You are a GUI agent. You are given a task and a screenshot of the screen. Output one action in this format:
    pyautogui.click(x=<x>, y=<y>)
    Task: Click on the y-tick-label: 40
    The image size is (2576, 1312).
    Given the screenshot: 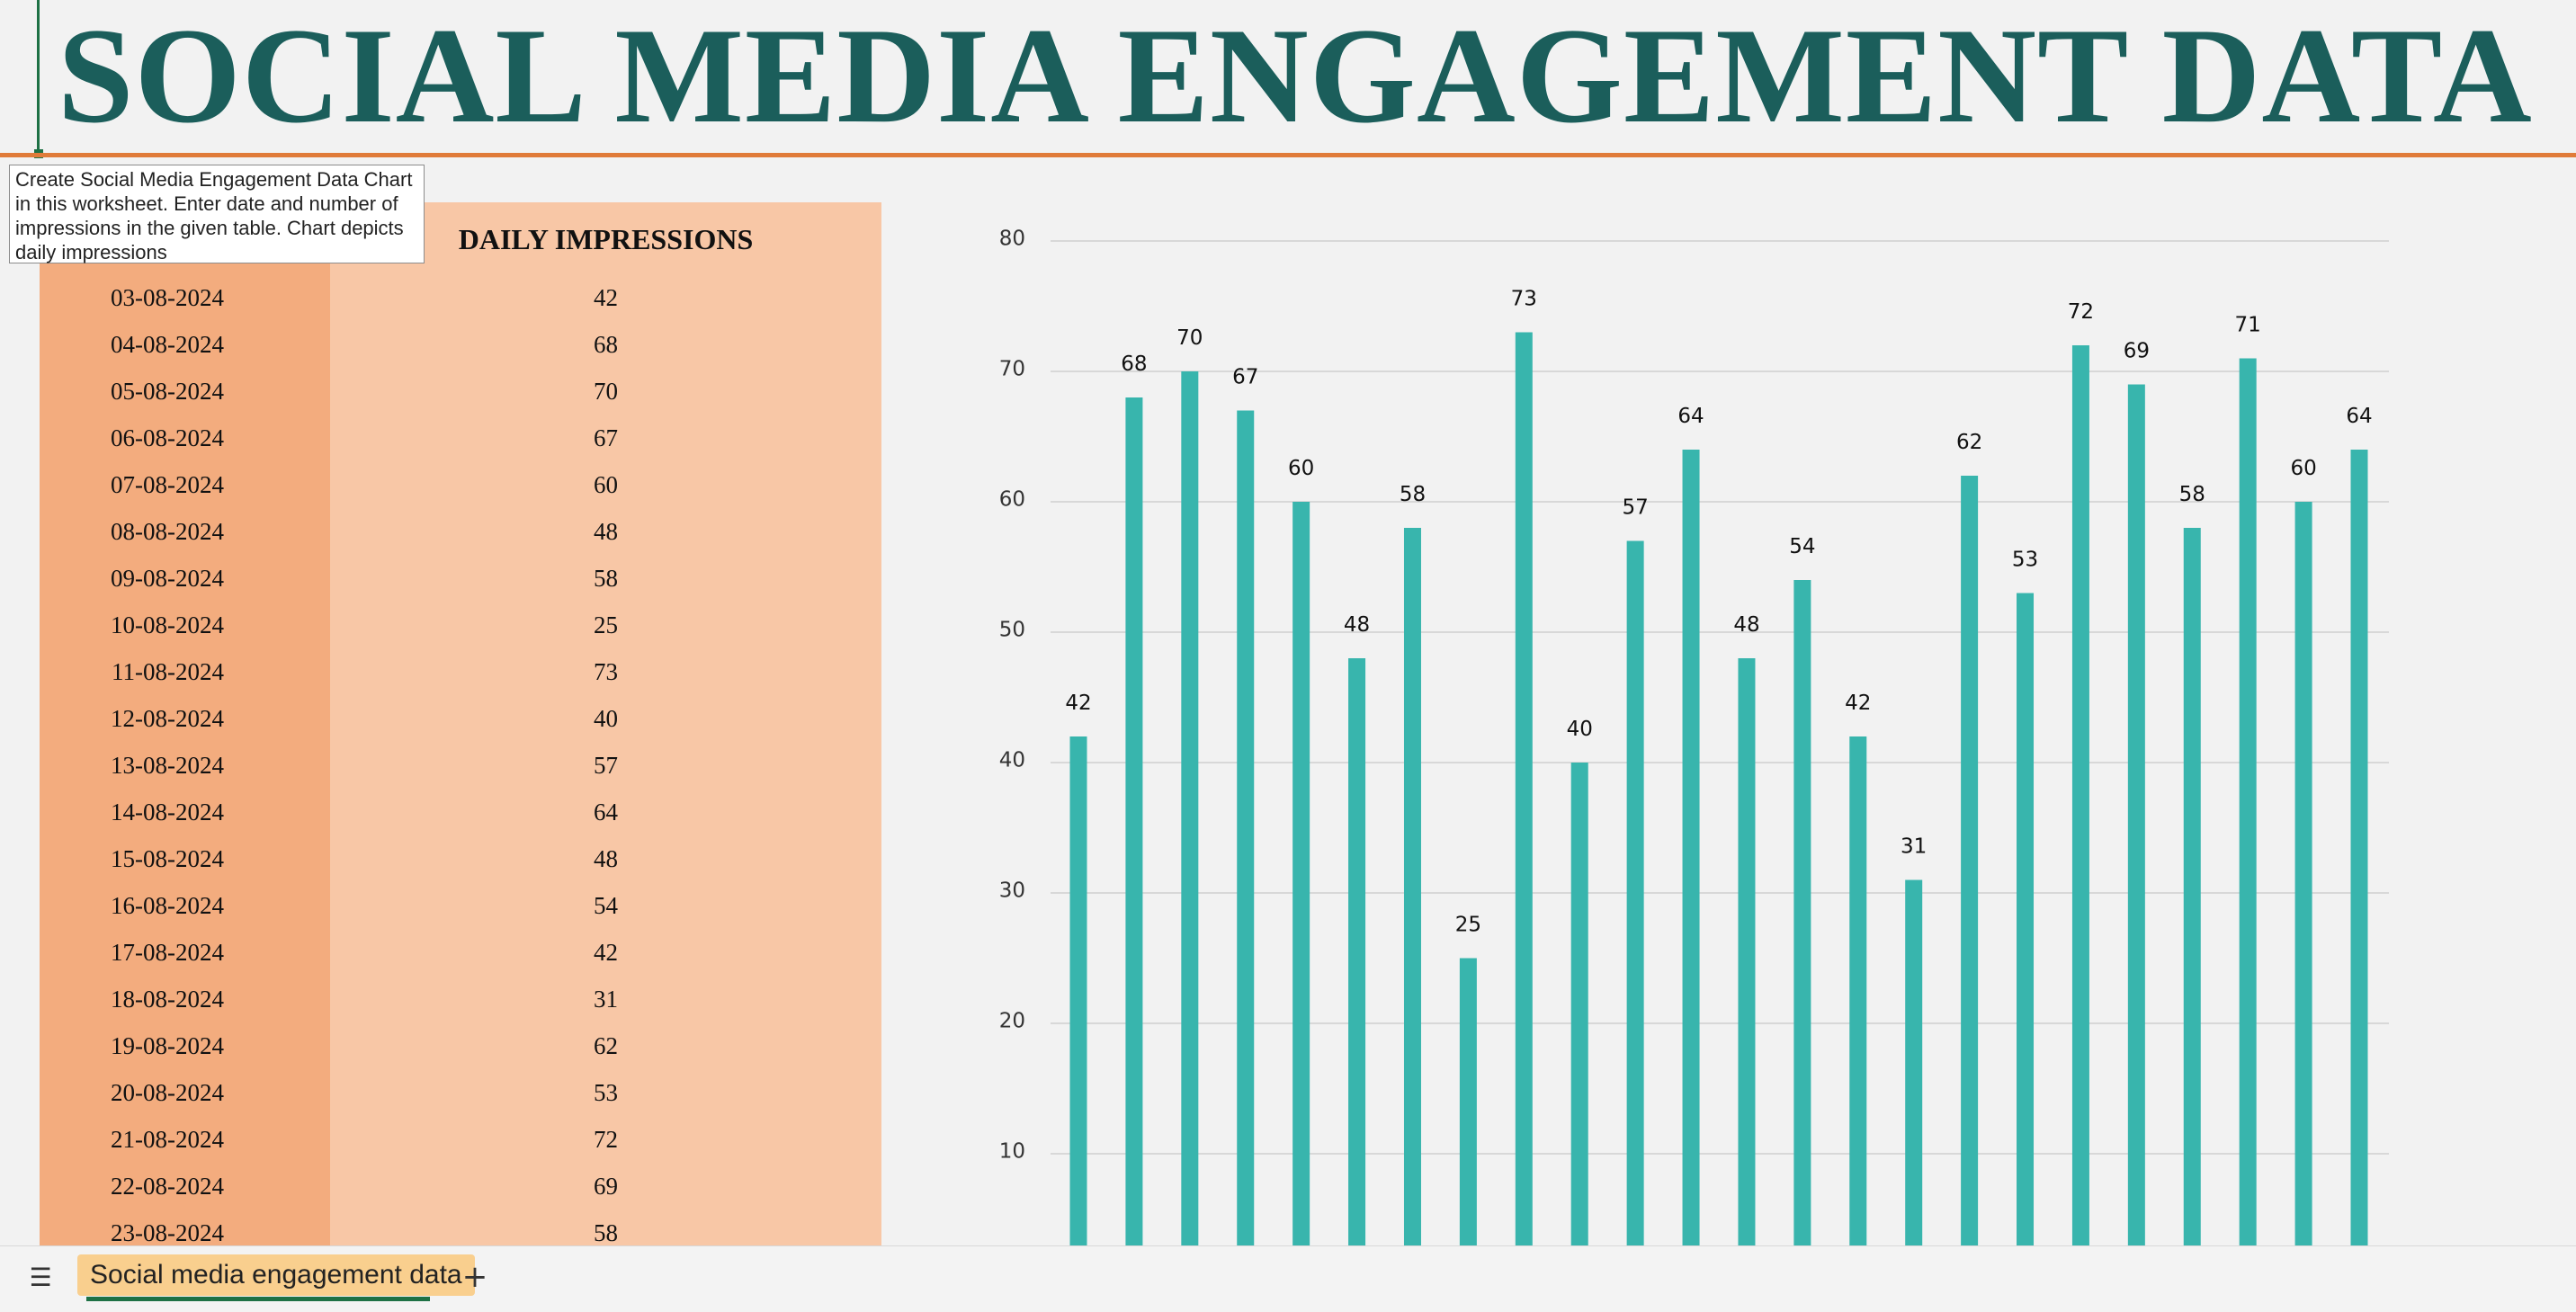 What is the action you would take?
    pyautogui.click(x=1012, y=760)
    